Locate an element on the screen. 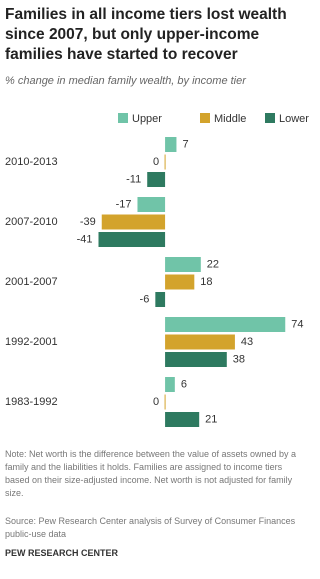 The width and height of the screenshot is (320, 579). category-label: 2007-2010 is located at coordinates (31, 222).